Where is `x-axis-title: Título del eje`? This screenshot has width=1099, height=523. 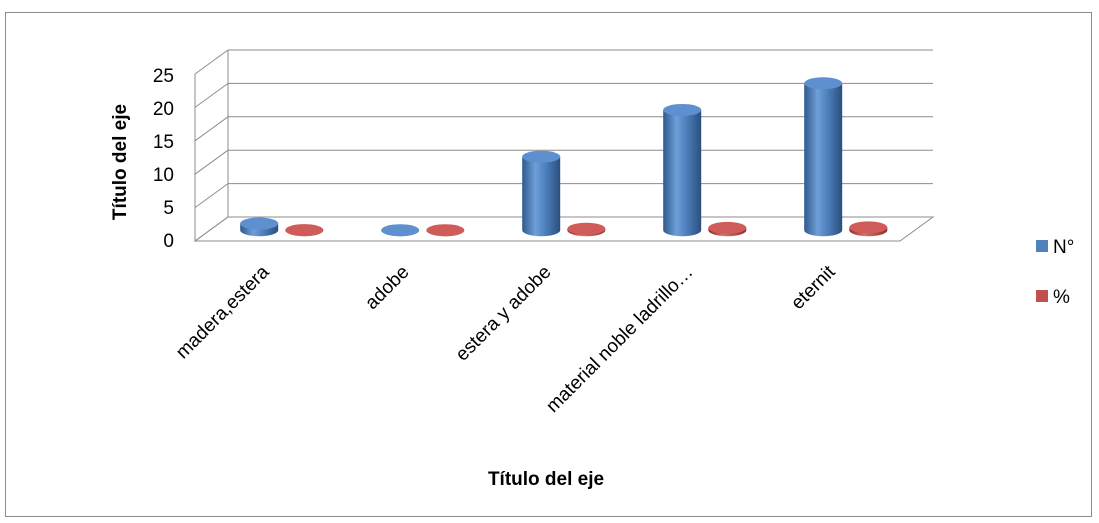
x-axis-title: Título del eje is located at coordinates (546, 479).